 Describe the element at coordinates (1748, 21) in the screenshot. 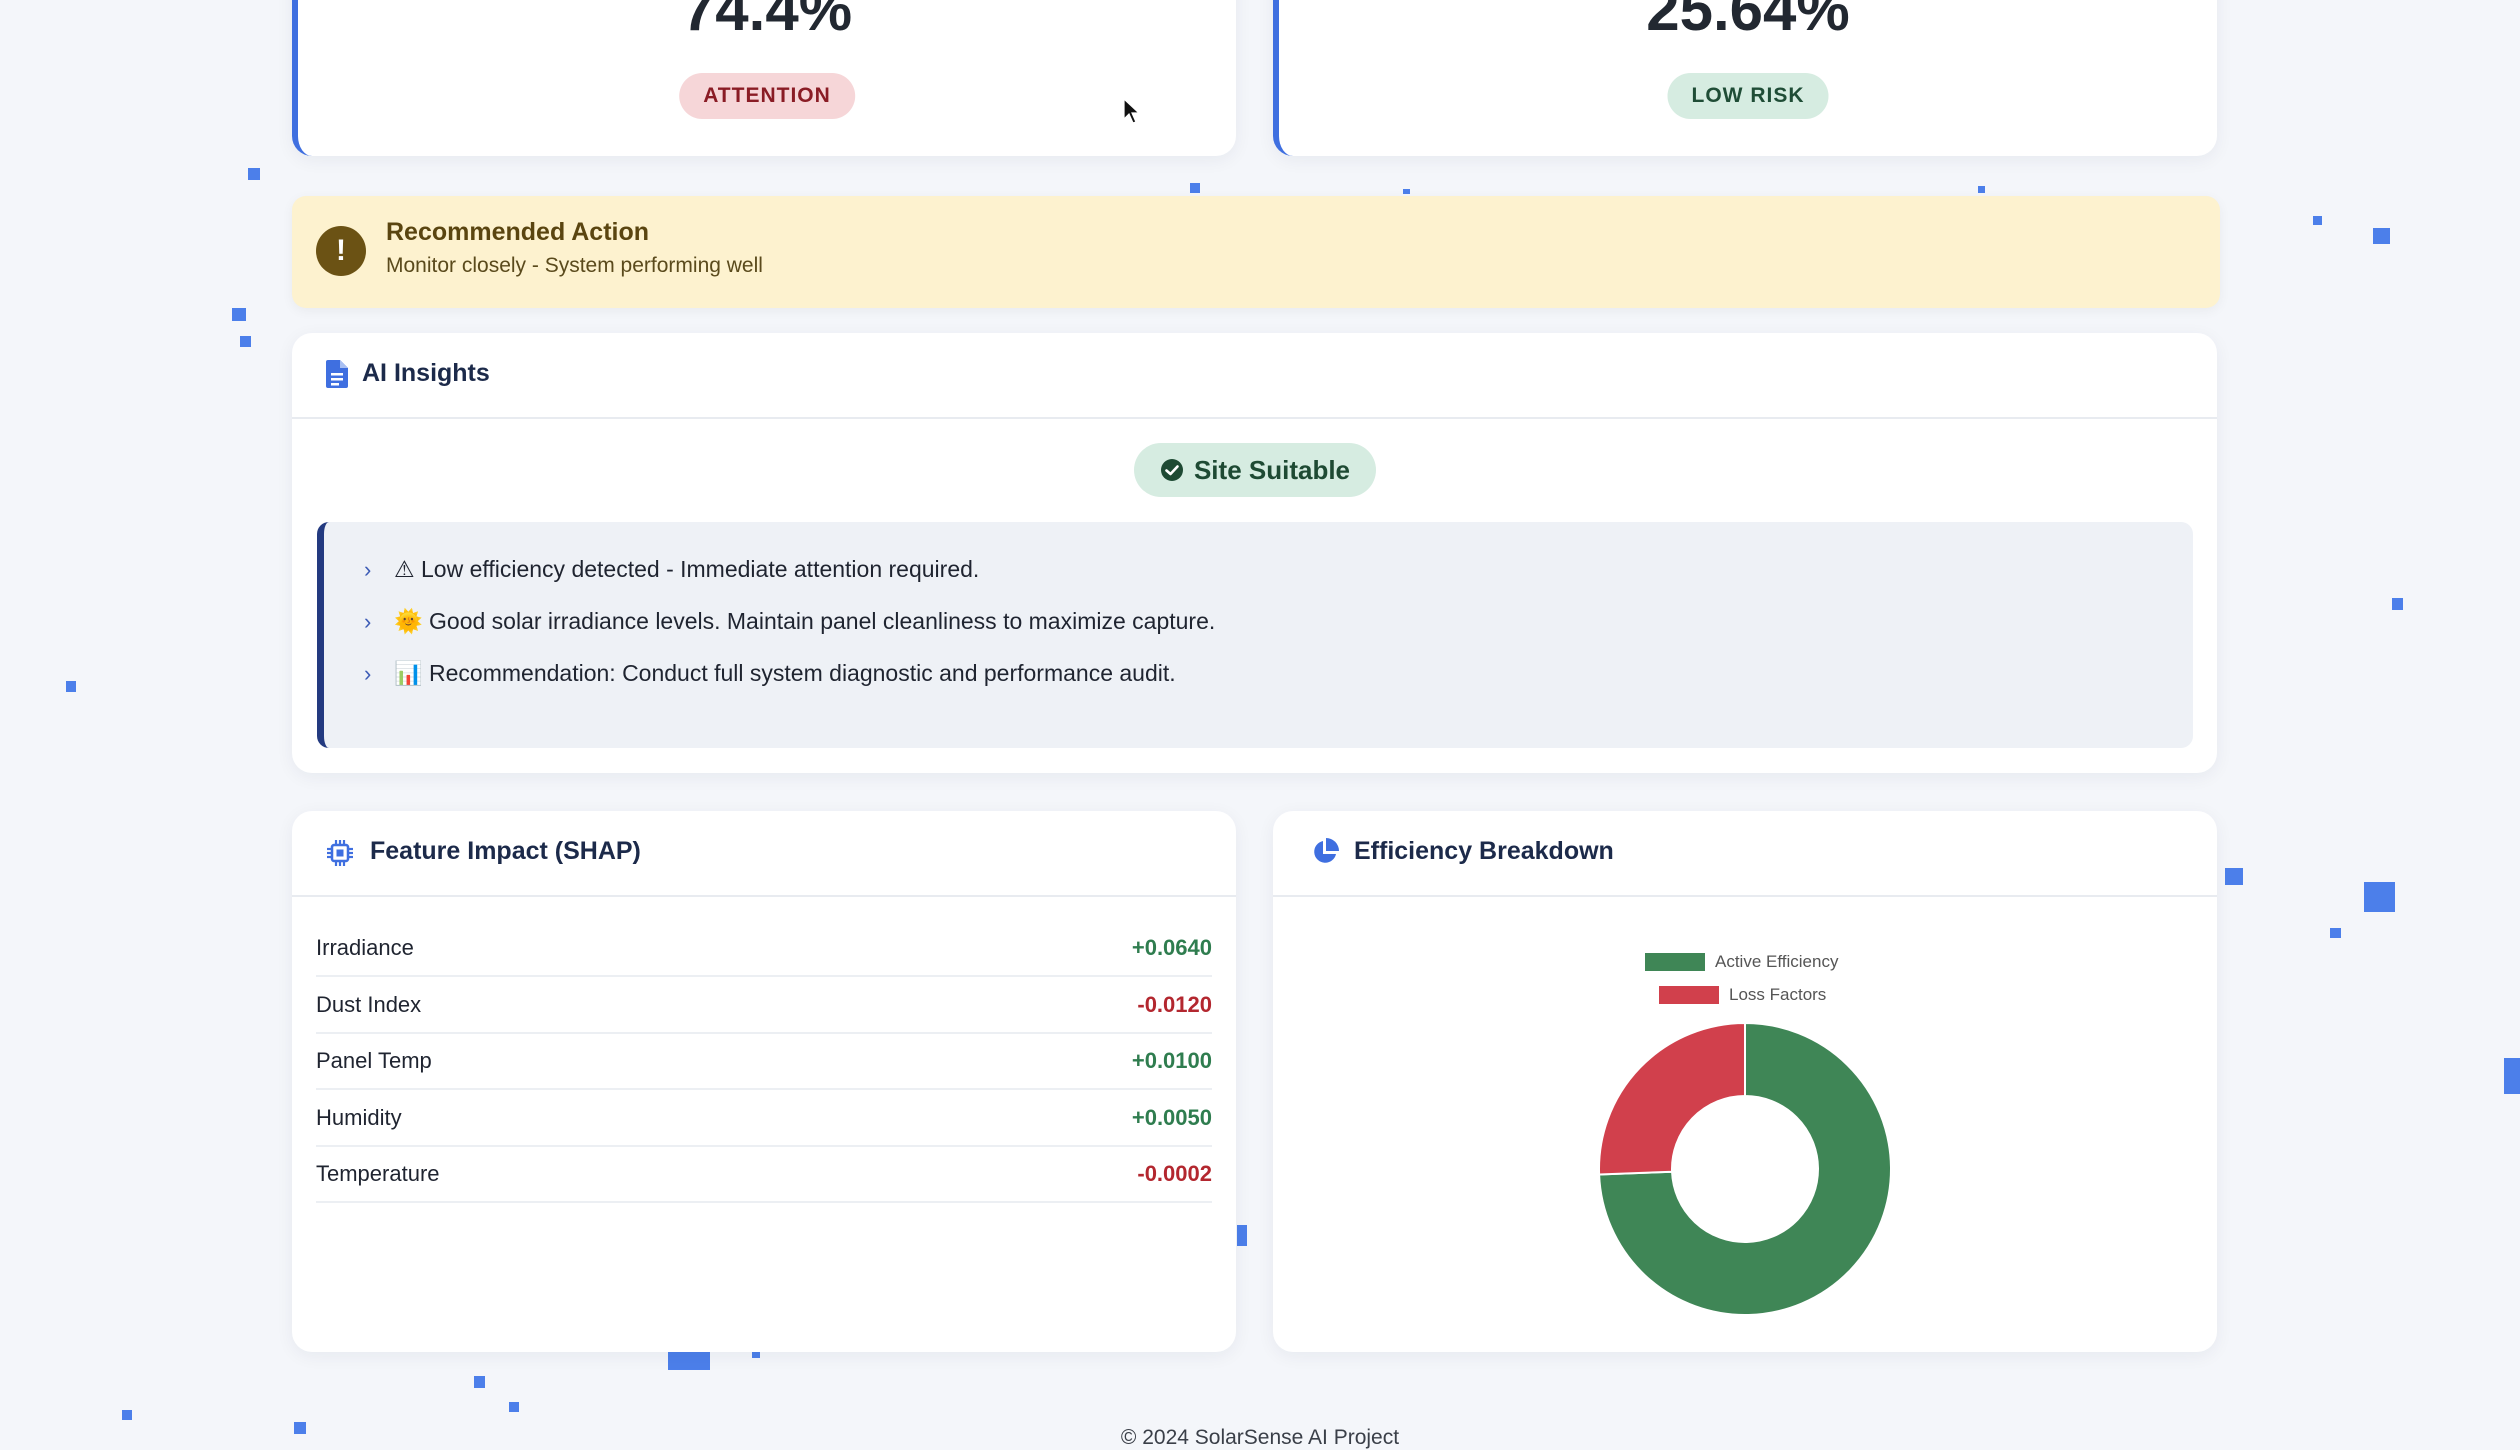

I see `risk-value: 25.64%` at that location.